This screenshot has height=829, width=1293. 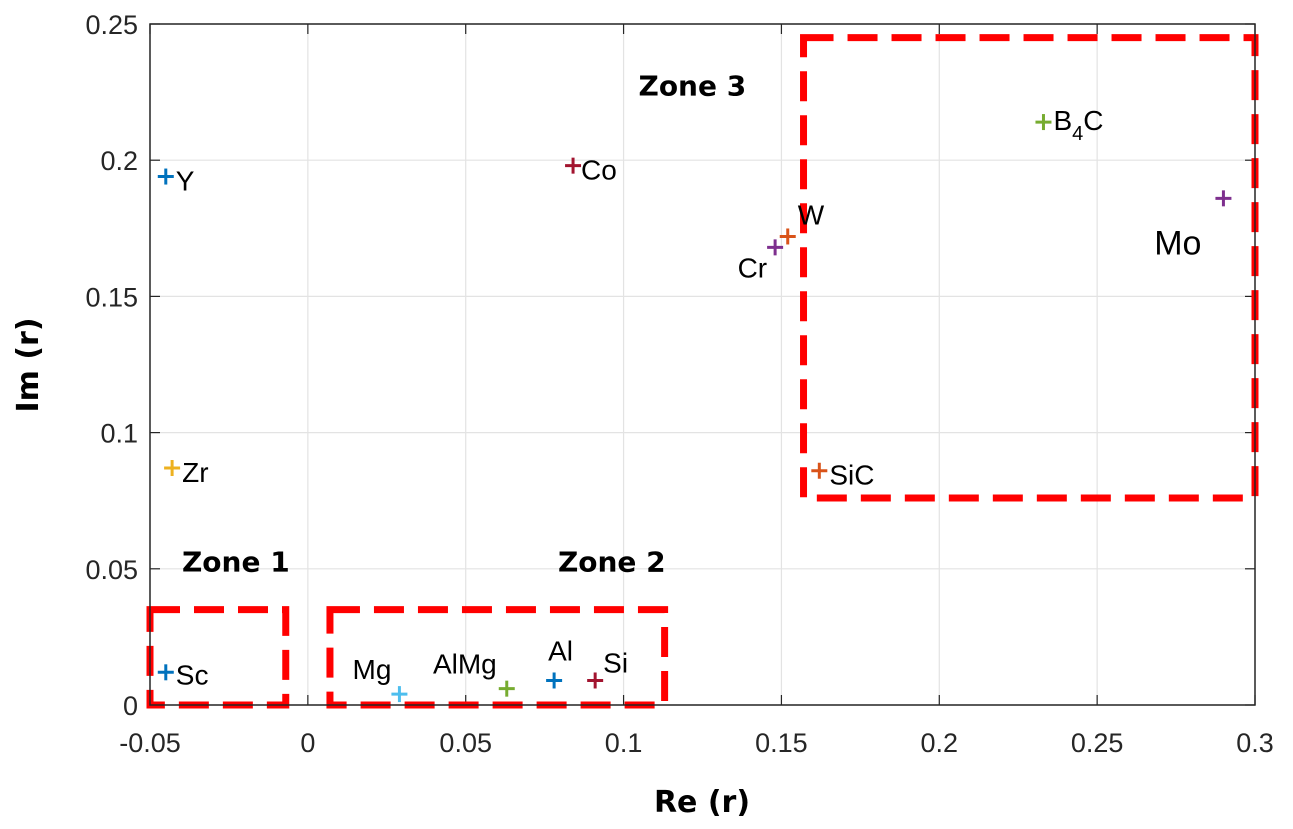 I want to click on data-point-sc: Sc, so click(x=183, y=674).